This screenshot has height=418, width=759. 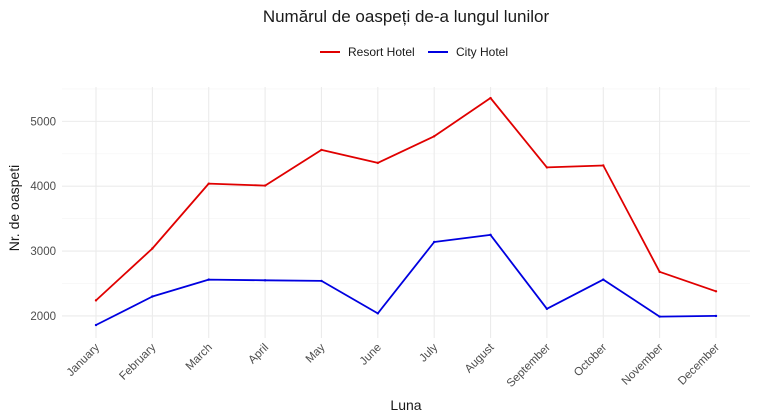 What do you see at coordinates (137, 361) in the screenshot?
I see `x-tick-label: February` at bounding box center [137, 361].